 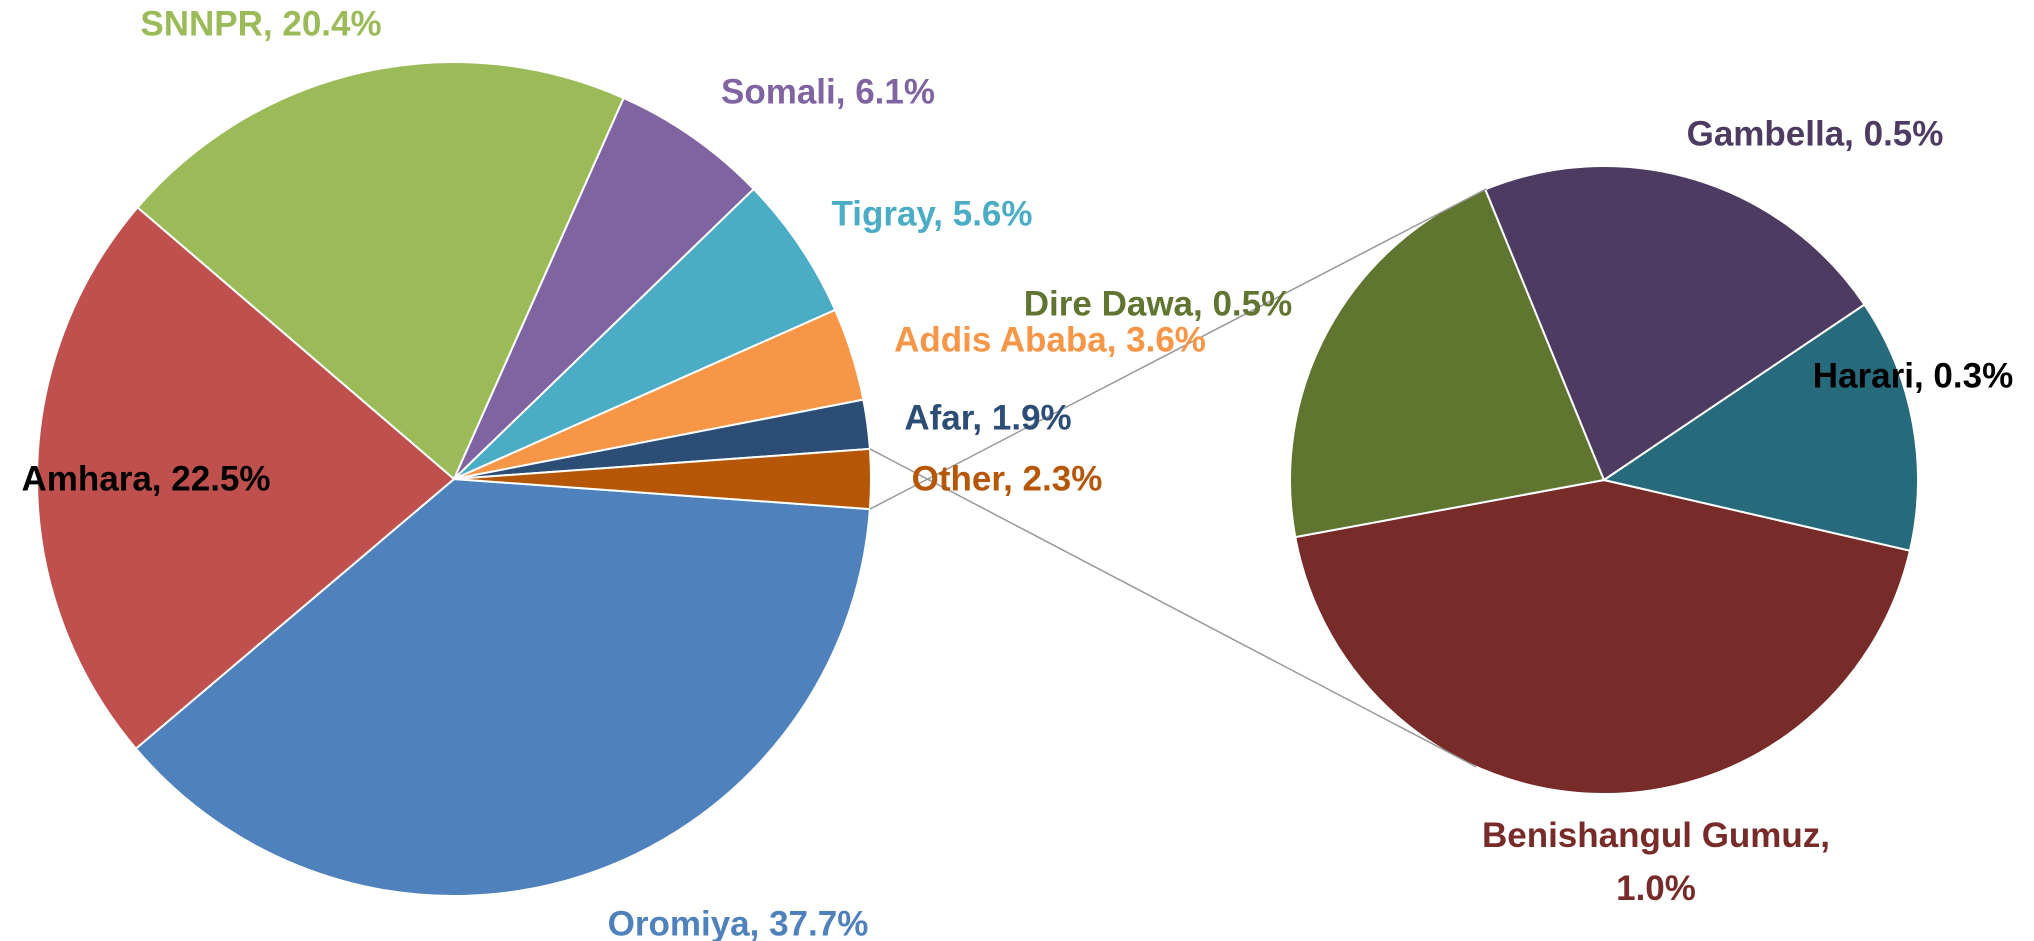 I want to click on data-label: Amhara, 22.5%, so click(x=145, y=478).